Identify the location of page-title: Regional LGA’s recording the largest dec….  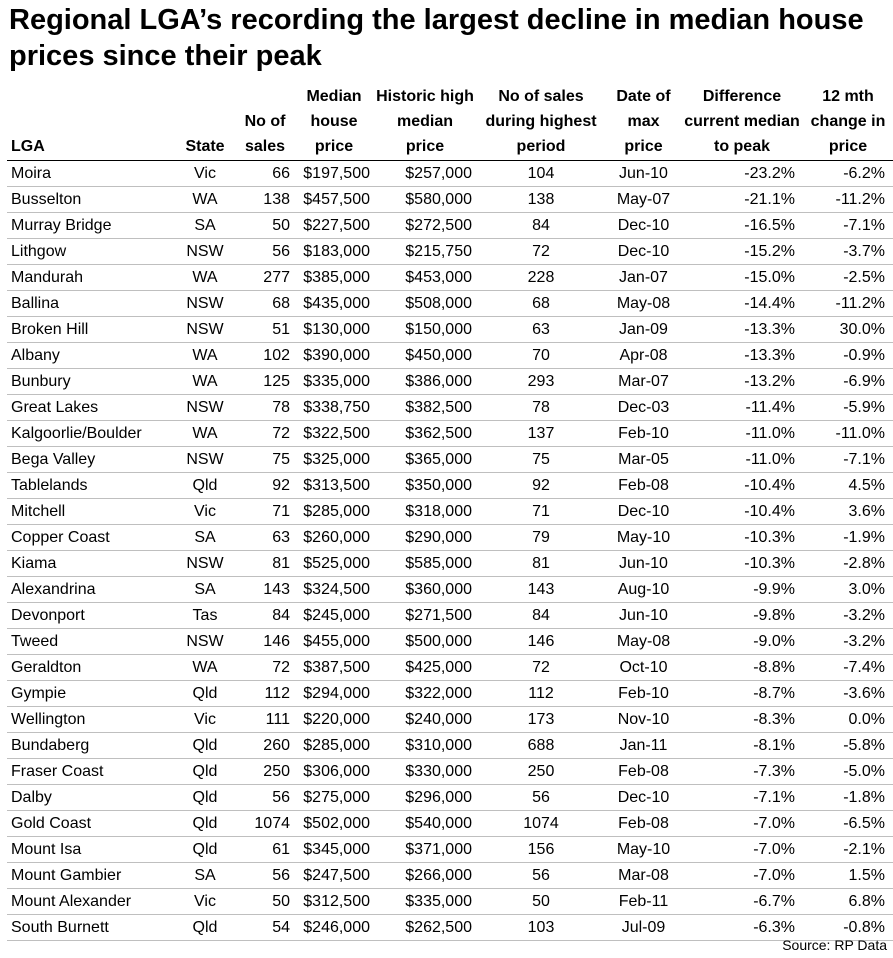
(436, 38).